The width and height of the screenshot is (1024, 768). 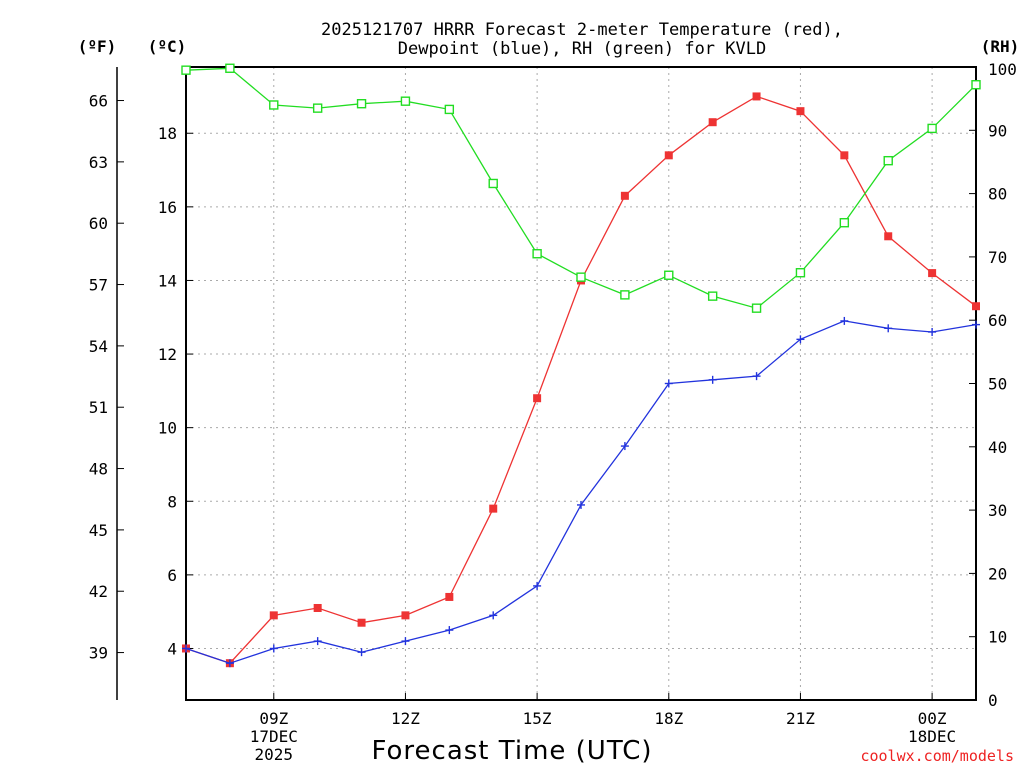 I want to click on fahrenheit-tick-label: 51, so click(x=98, y=407).